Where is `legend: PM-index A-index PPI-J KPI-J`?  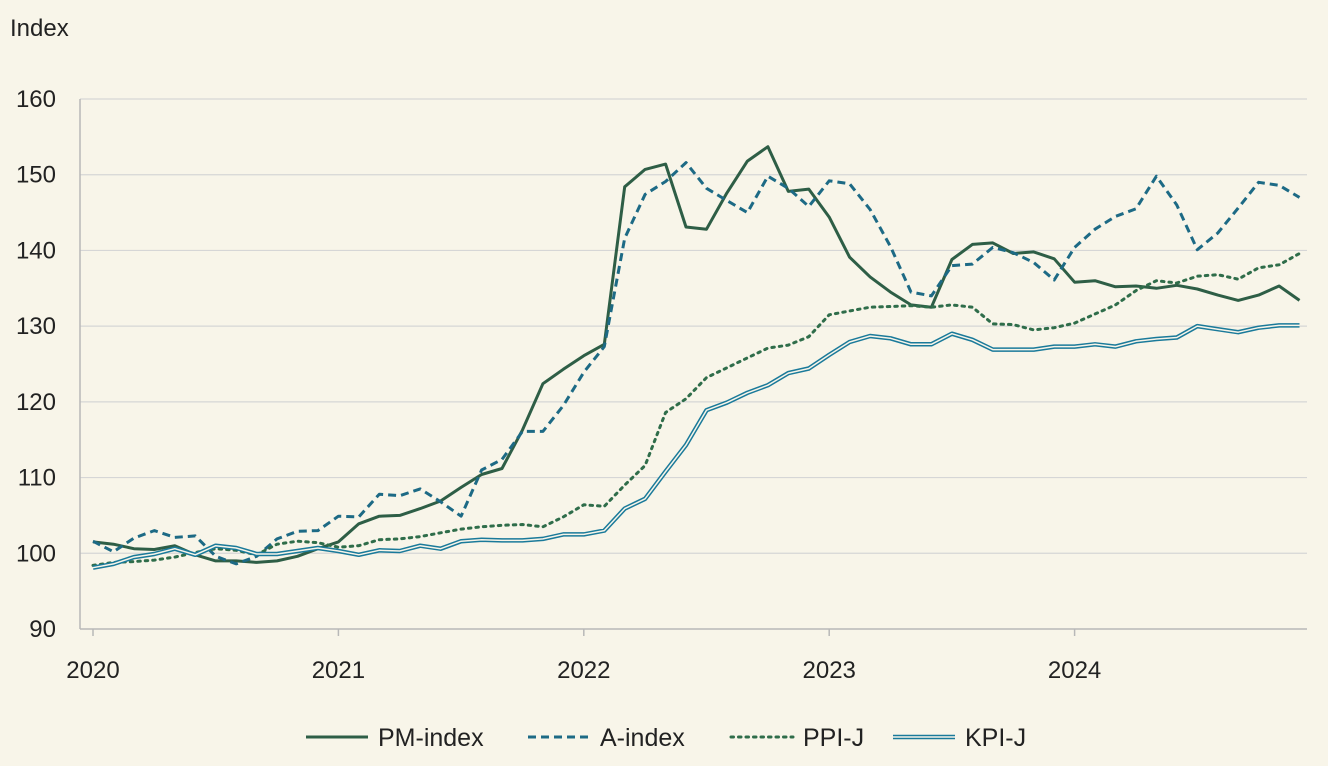
legend: PM-index A-index PPI-J KPI-J is located at coordinates (666, 738).